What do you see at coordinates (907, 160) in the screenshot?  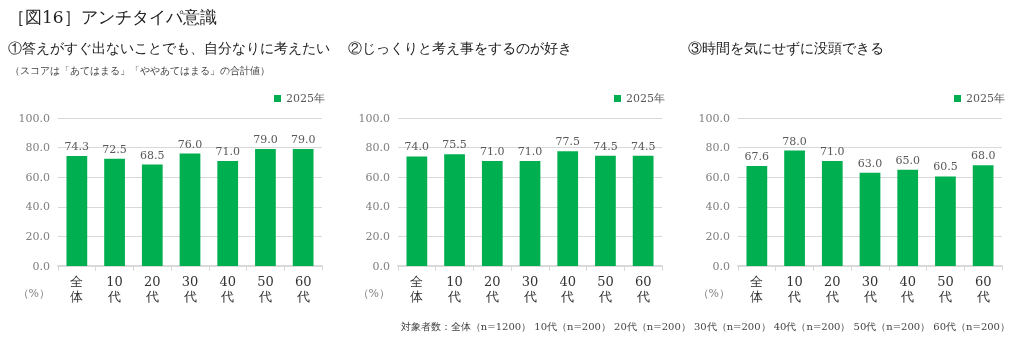 I see `data-label: 65.0` at bounding box center [907, 160].